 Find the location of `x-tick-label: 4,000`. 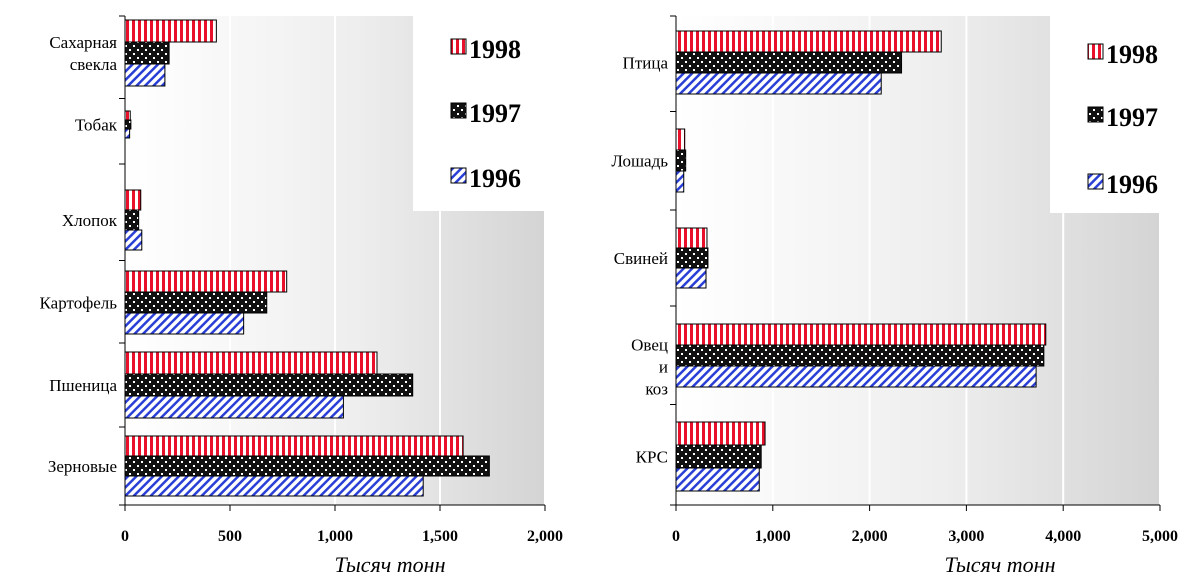

x-tick-label: 4,000 is located at coordinates (1063, 536).